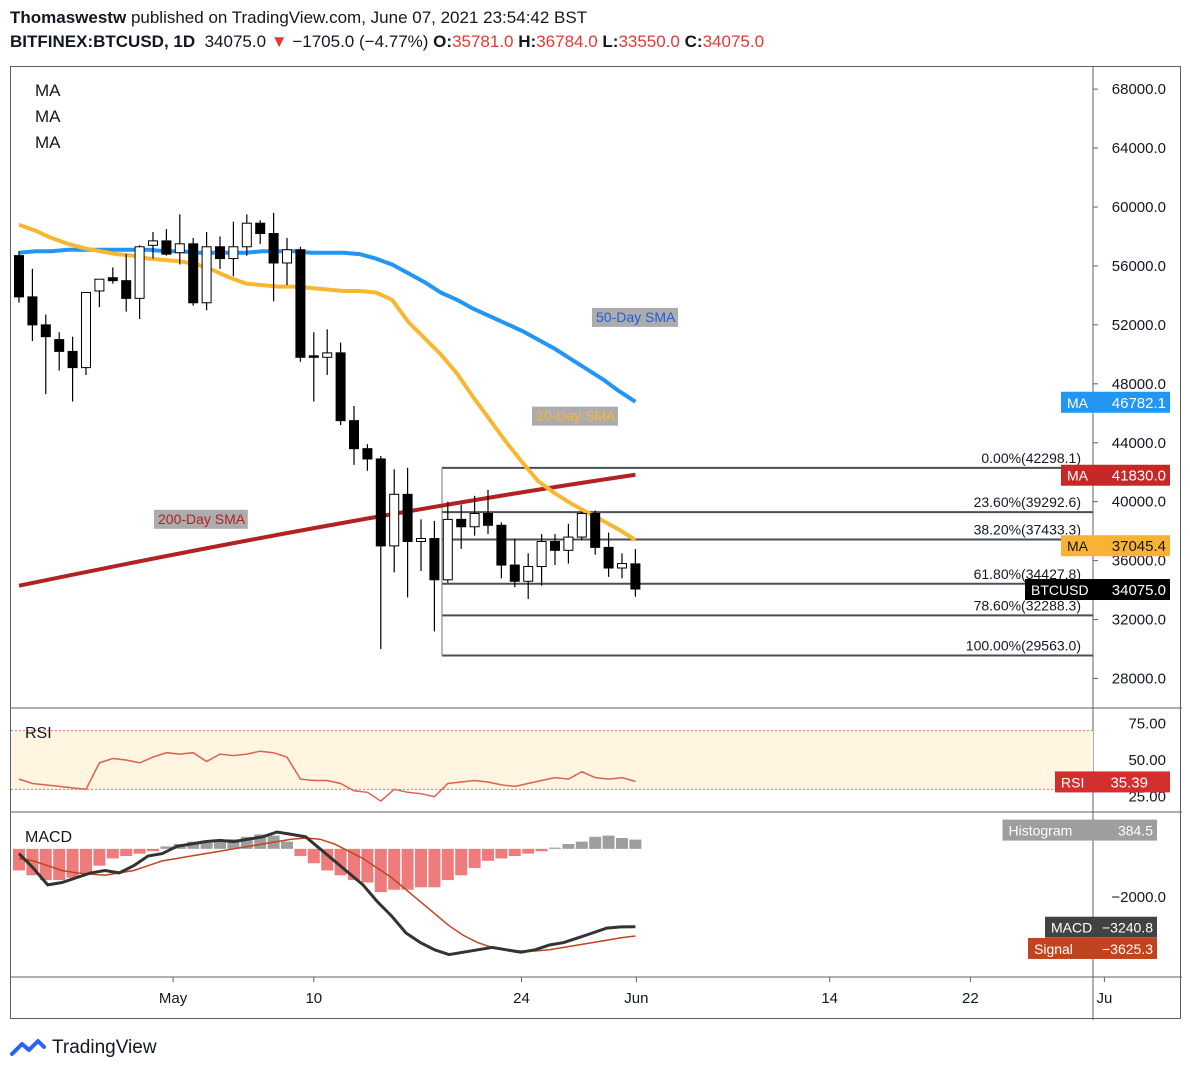 This screenshot has height=1074, width=1190. What do you see at coordinates (48, 116) in the screenshot?
I see `ma-legend-2: MA` at bounding box center [48, 116].